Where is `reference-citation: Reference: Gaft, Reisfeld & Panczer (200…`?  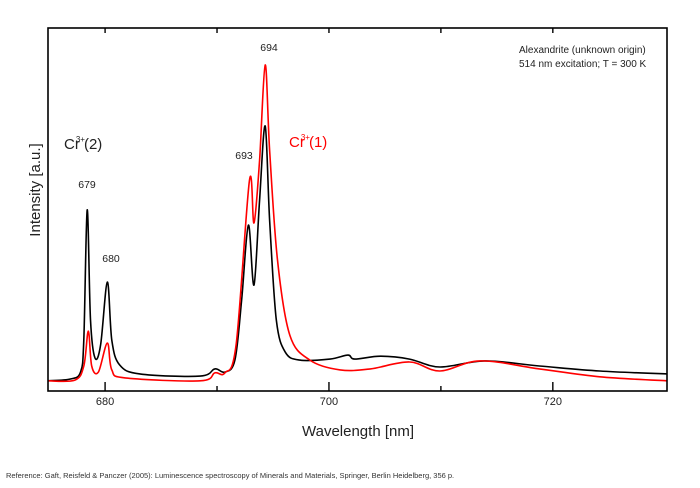 reference-citation: Reference: Gaft, Reisfeld & Panczer (200… is located at coordinates (230, 475).